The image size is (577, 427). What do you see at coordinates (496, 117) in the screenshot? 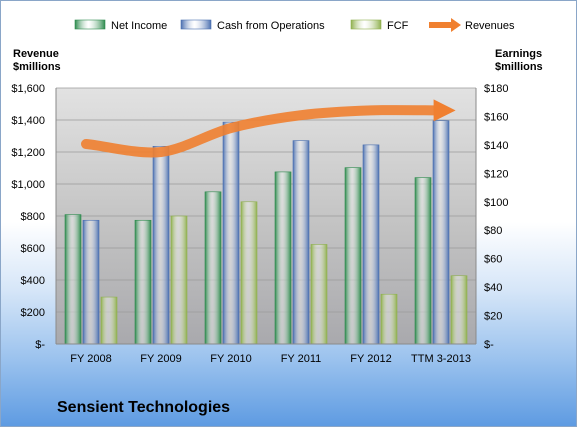
I see `right-tick-label: $160` at bounding box center [496, 117].